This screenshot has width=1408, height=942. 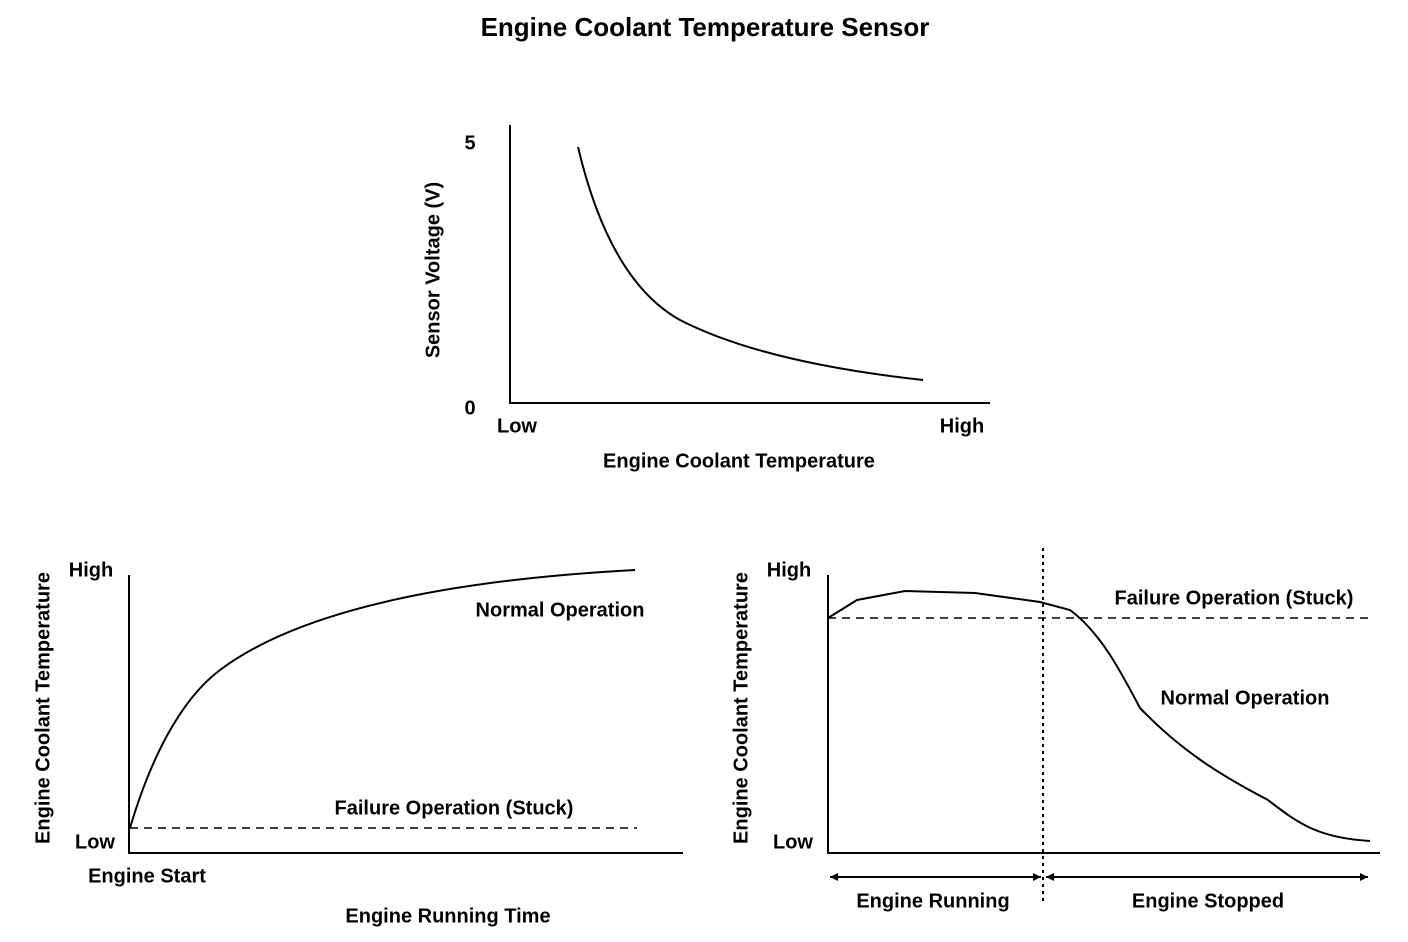 I want to click on x-low-label: Low, so click(x=517, y=426).